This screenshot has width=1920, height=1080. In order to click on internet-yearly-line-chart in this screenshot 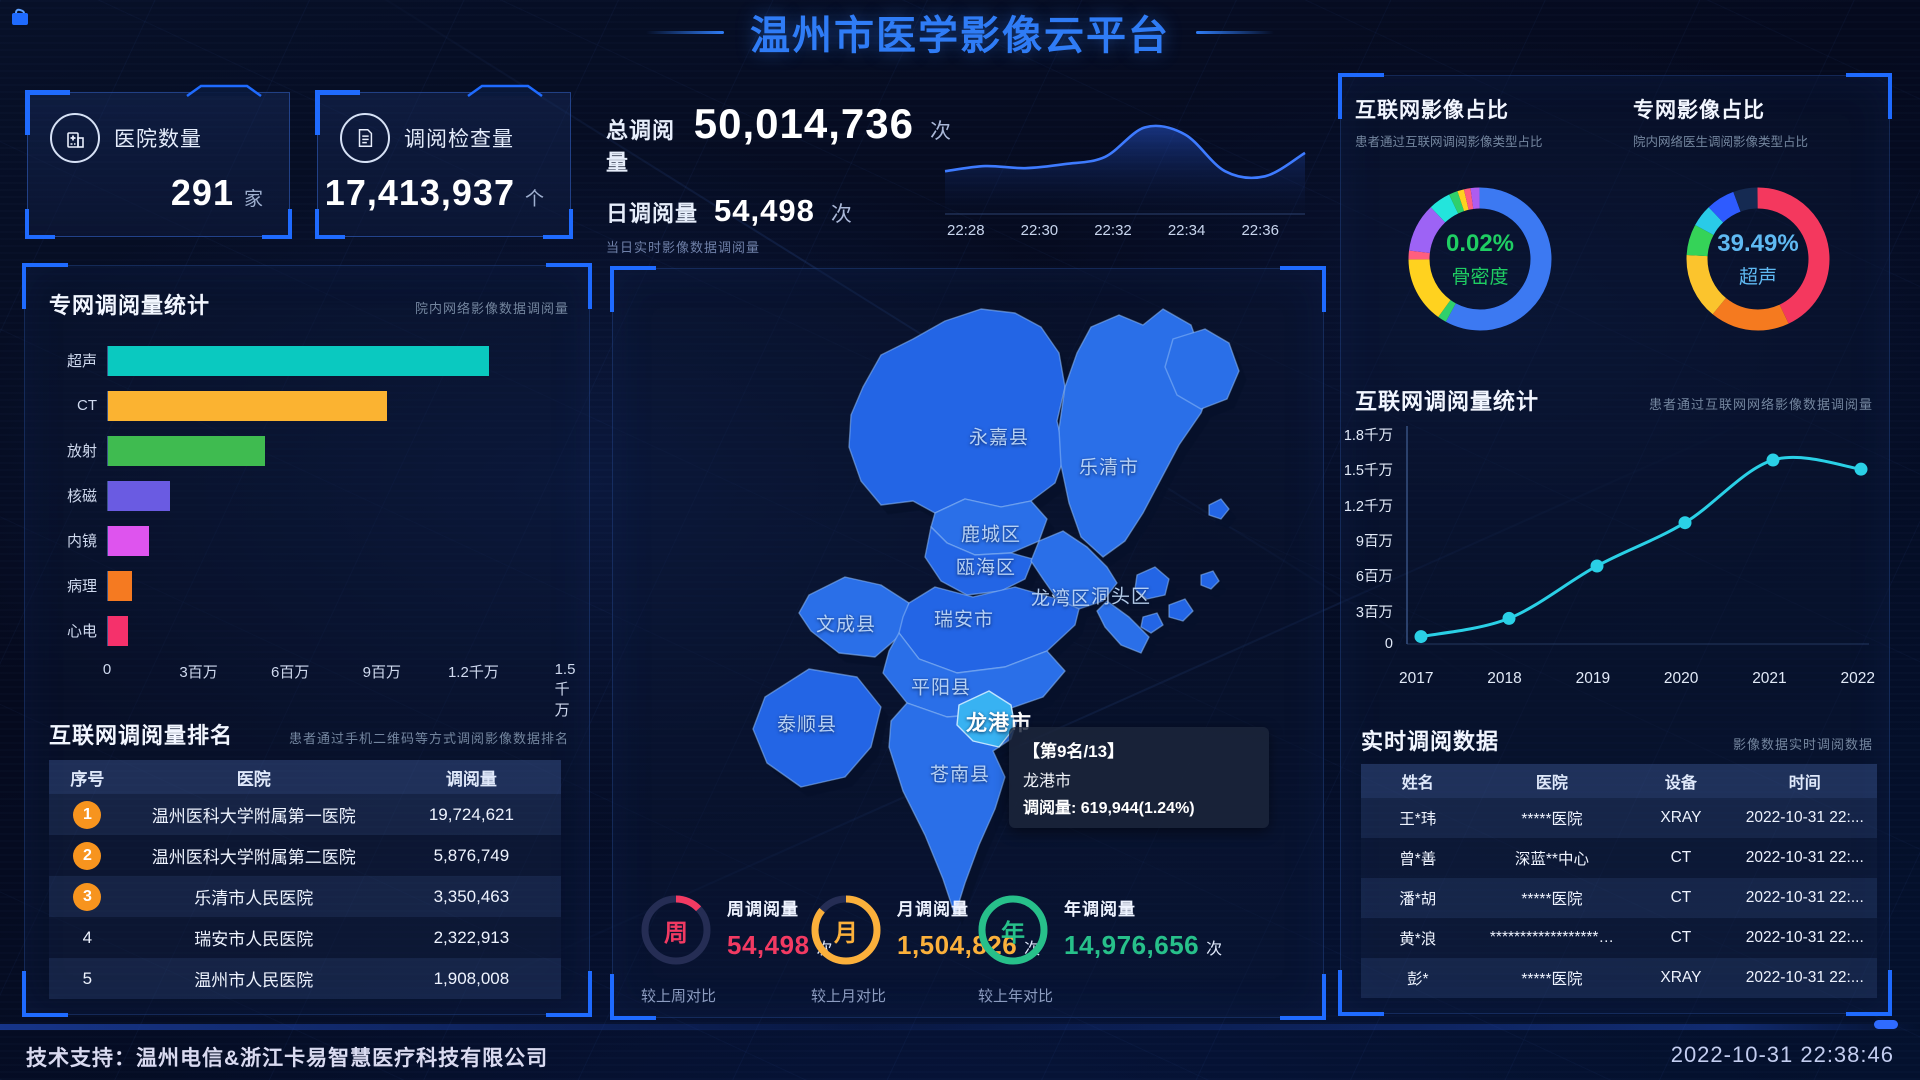, I will do `click(1637, 541)`.